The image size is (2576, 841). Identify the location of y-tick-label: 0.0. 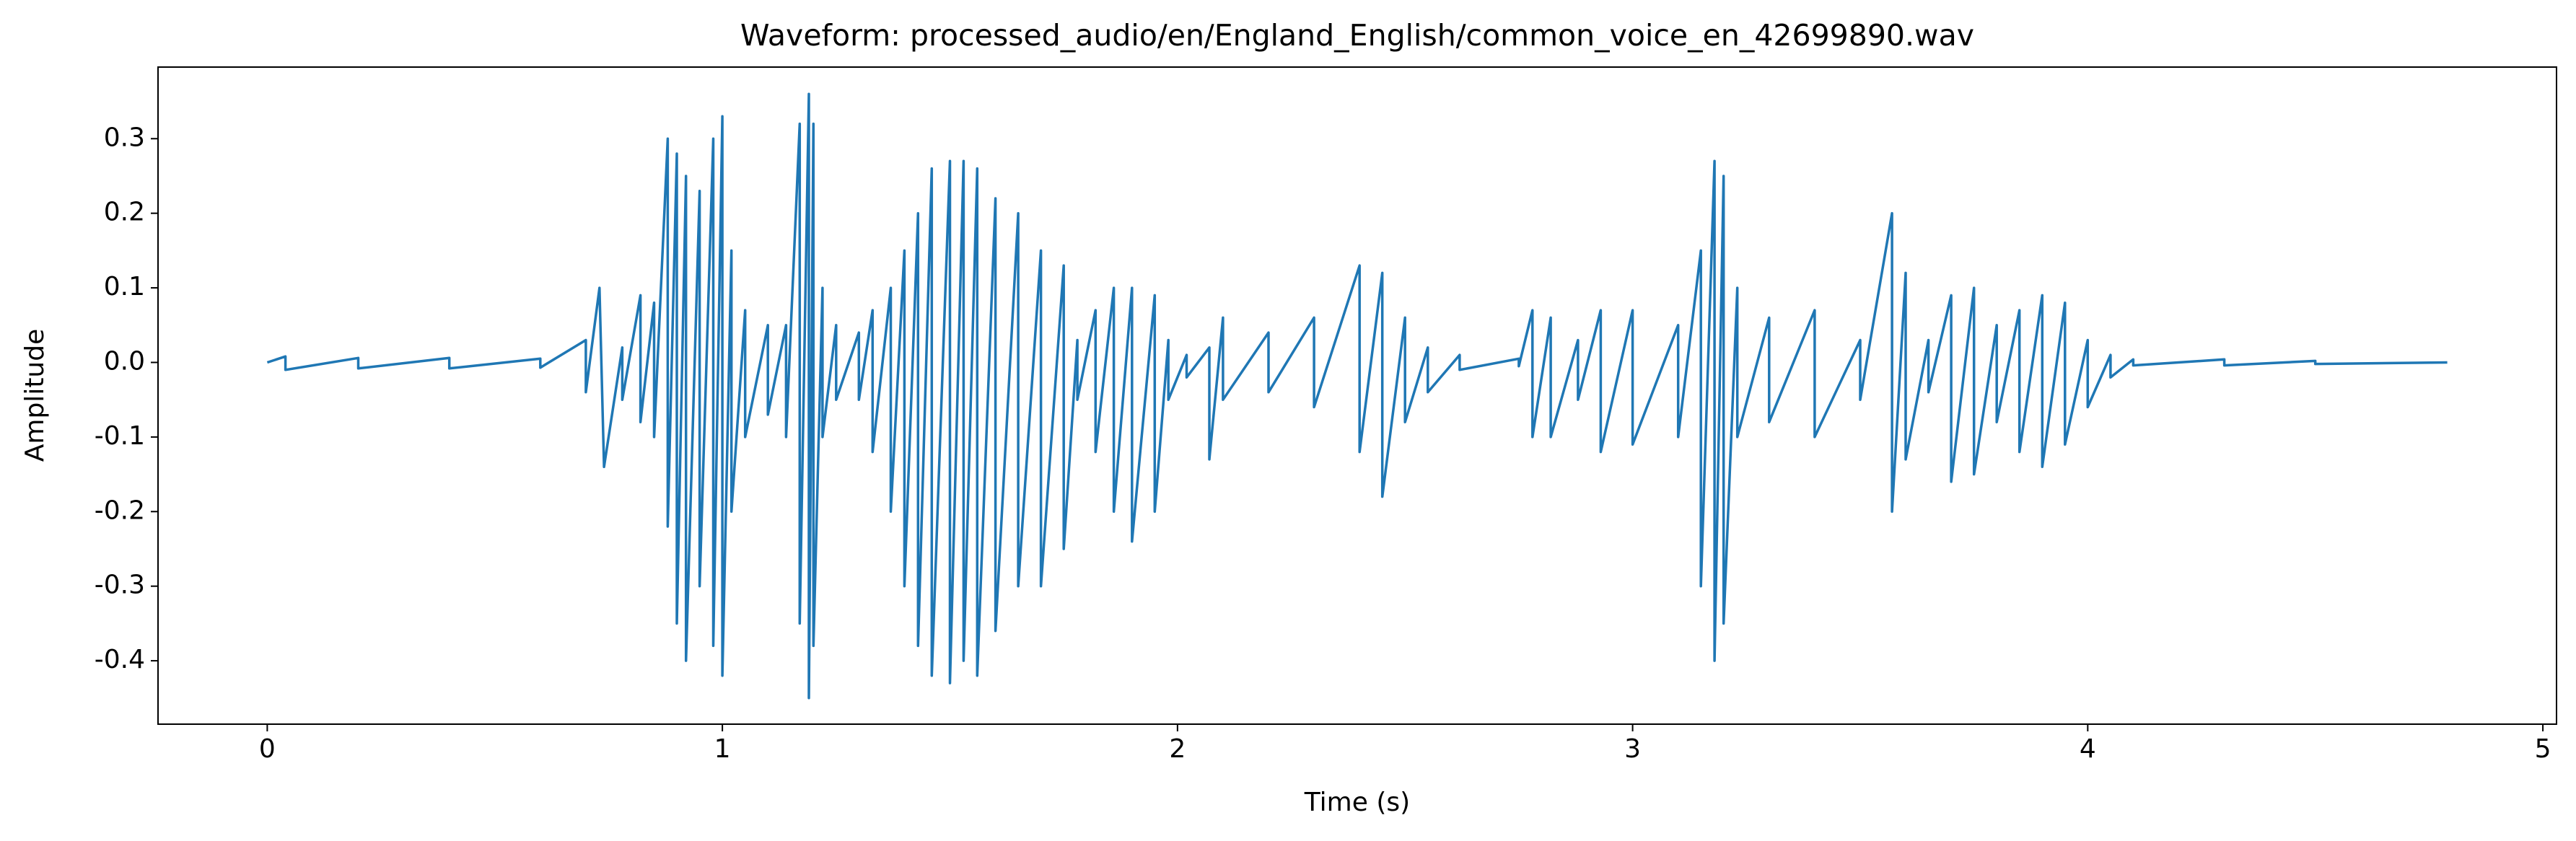
(124, 361).